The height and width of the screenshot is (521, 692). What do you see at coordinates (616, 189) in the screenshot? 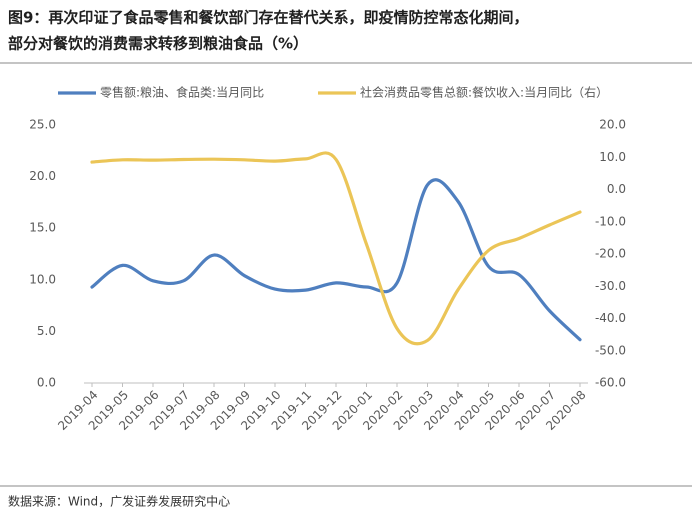
I see `y2-tick-label: 0.0` at bounding box center [616, 189].